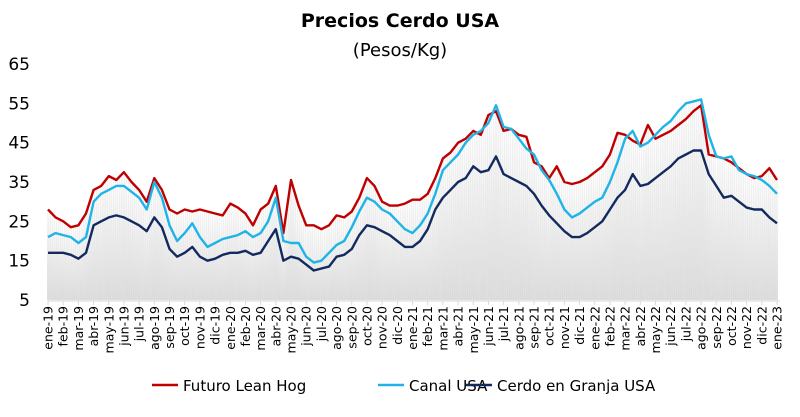  Describe the element at coordinates (400, 21) in the screenshot. I see `chart-title: Precios Cerdo USA` at that location.